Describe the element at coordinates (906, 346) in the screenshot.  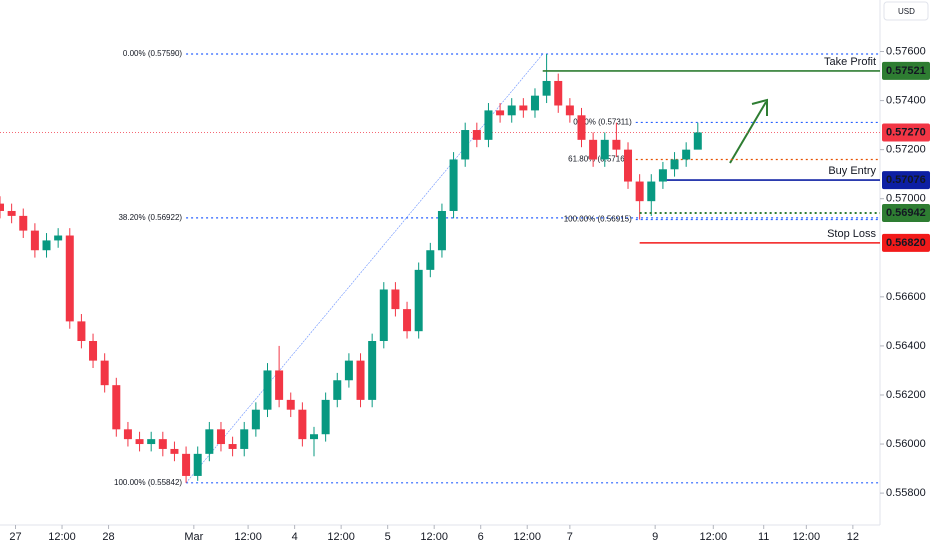
I see `y-tick-label: 0.56400` at that location.